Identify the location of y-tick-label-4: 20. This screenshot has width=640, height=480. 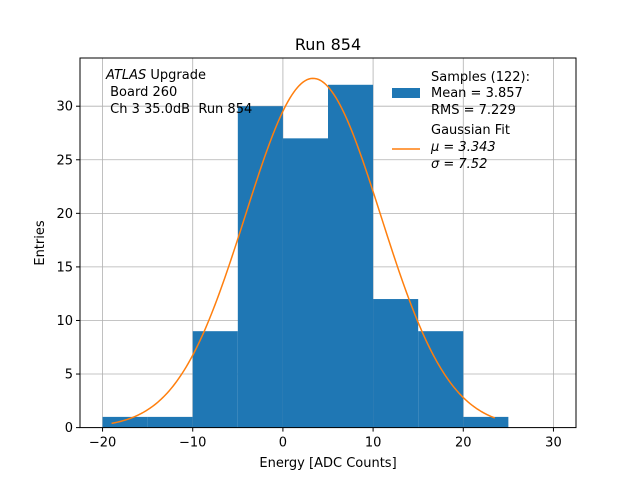
(64, 214).